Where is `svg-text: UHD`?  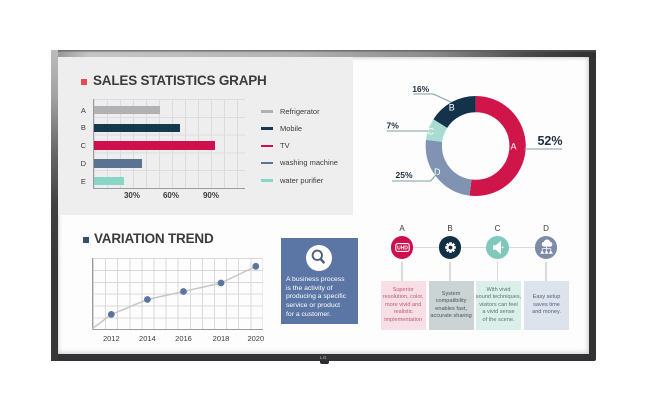
svg-text: UHD is located at coordinates (402, 248).